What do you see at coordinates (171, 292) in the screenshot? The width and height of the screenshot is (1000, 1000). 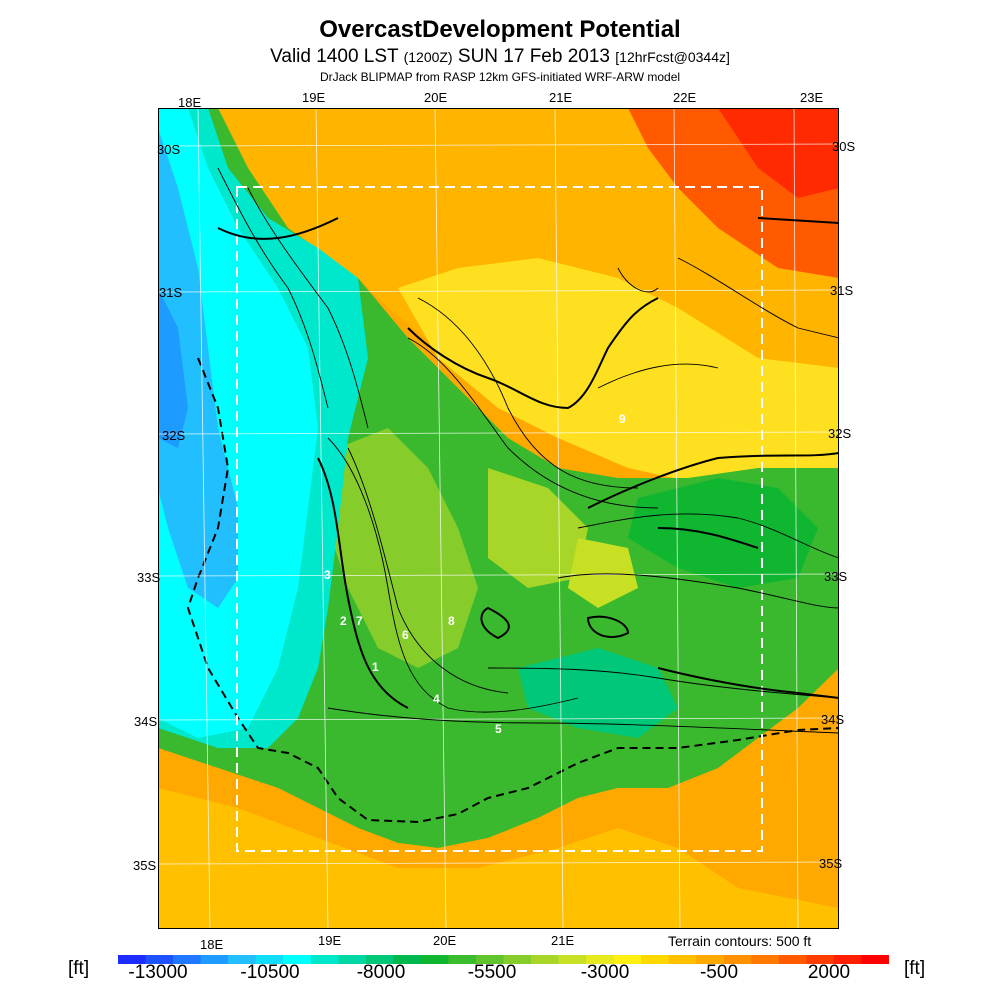 I see `lat-label-left-31s: 31S` at bounding box center [171, 292].